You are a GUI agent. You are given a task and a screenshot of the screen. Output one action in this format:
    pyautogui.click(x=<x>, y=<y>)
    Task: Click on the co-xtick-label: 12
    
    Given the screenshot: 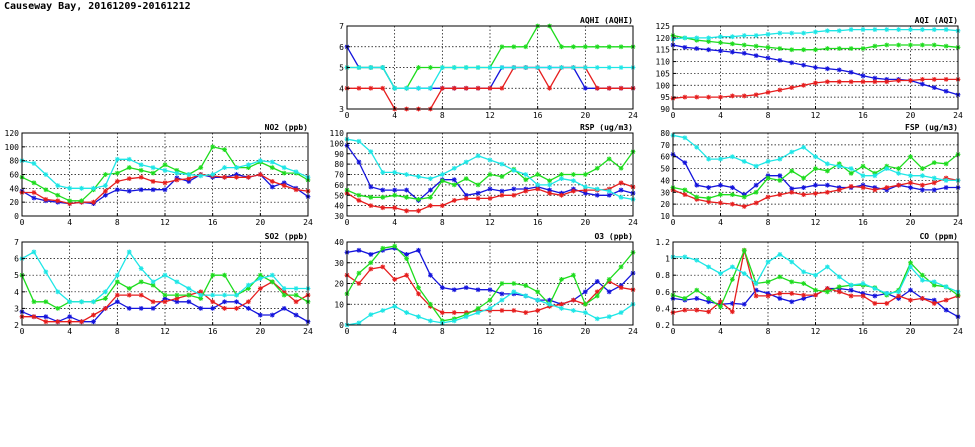 What is the action you would take?
    pyautogui.click(x=816, y=331)
    